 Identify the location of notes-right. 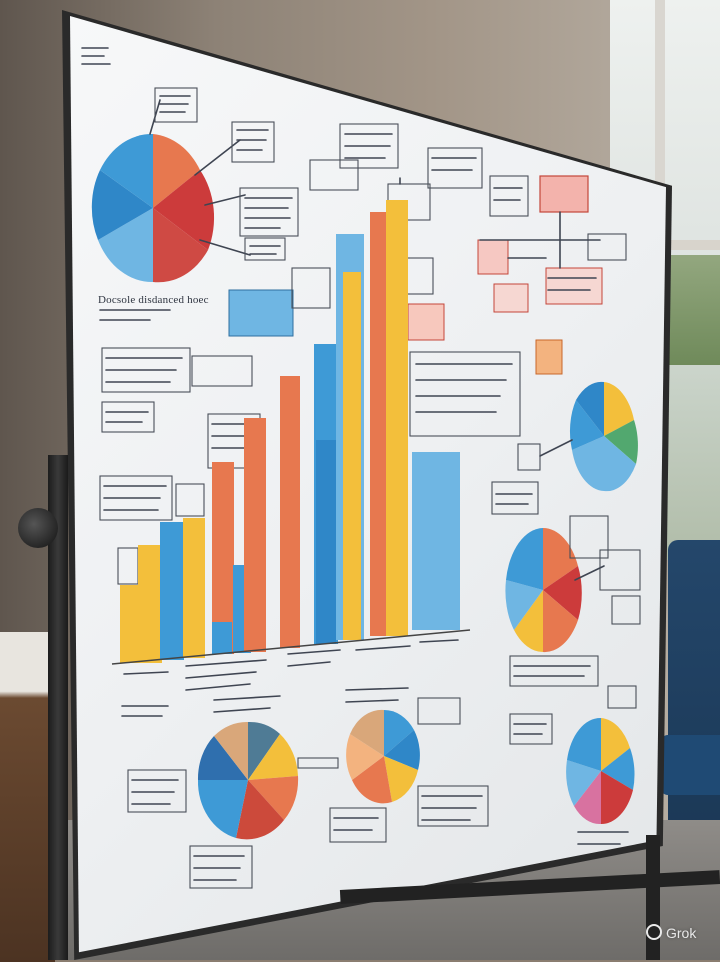
(525, 548).